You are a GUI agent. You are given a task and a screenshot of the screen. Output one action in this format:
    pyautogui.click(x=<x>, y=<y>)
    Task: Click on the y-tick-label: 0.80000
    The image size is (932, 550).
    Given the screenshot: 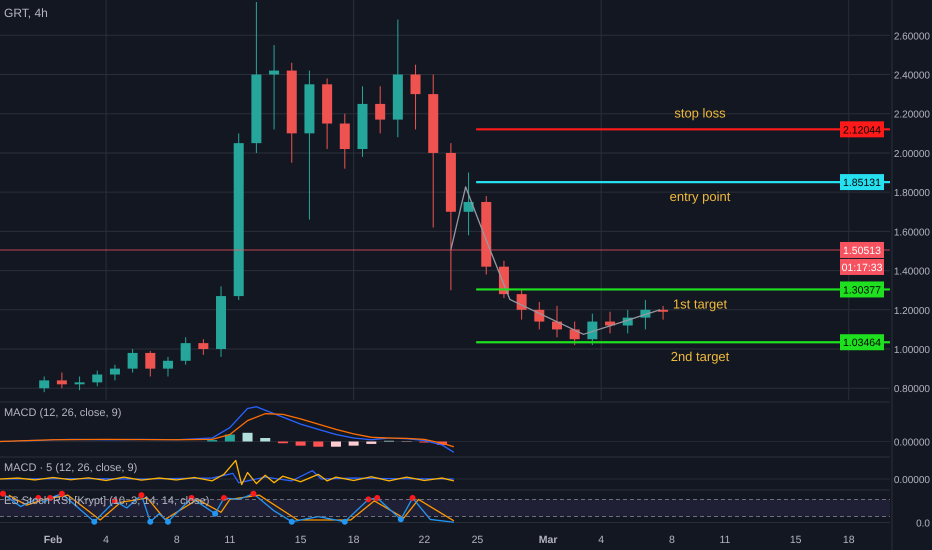 What is the action you would take?
    pyautogui.click(x=912, y=390)
    